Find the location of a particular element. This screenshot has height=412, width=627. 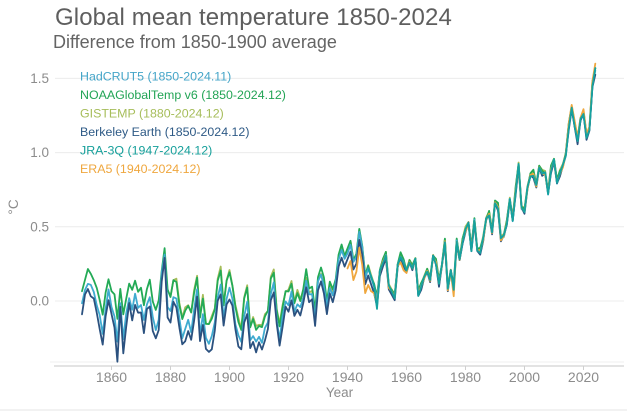

svg-text: 1900 is located at coordinates (229, 377).